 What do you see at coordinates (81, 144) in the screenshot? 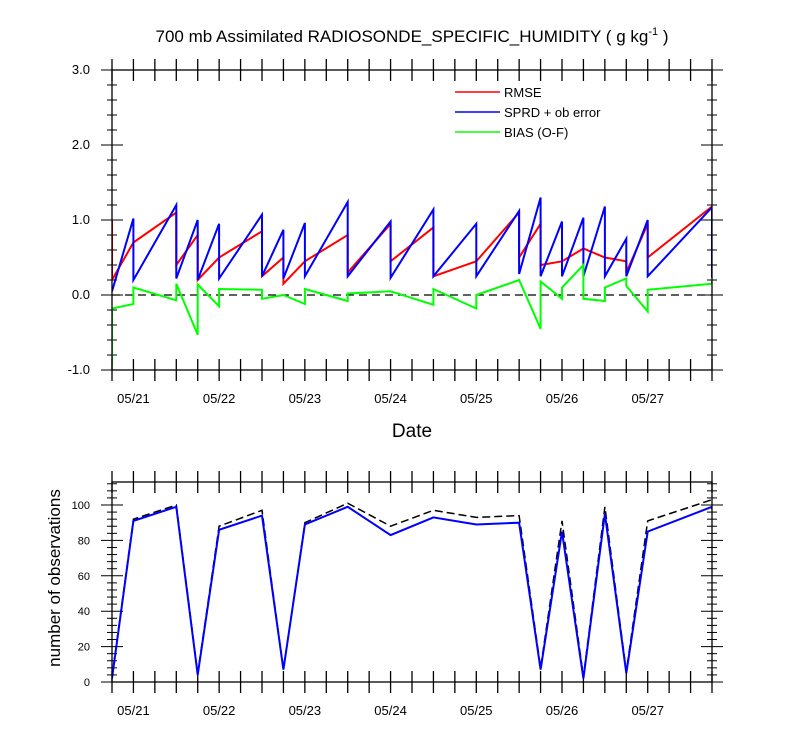
I see `y-tick-label: 2.0` at bounding box center [81, 144].